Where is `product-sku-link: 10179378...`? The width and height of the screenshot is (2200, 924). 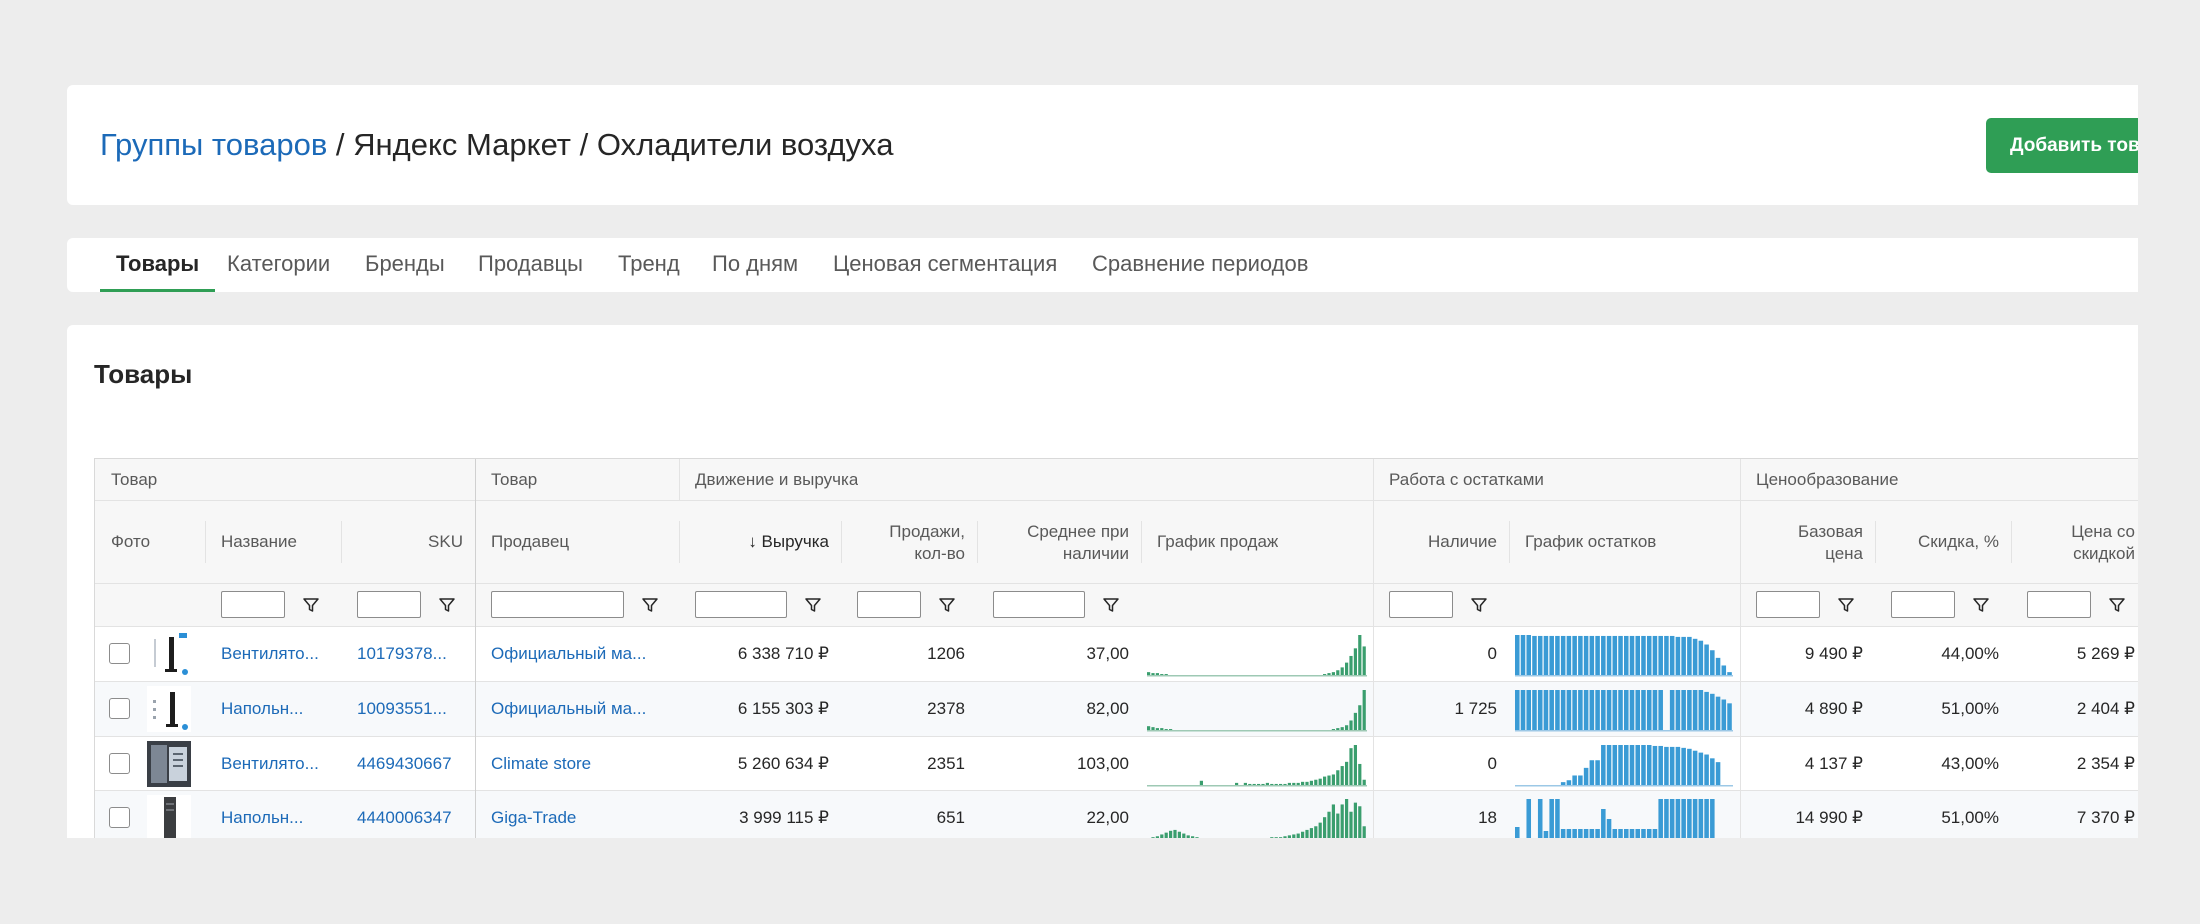
product-sku-link: 10179378... is located at coordinates (402, 653).